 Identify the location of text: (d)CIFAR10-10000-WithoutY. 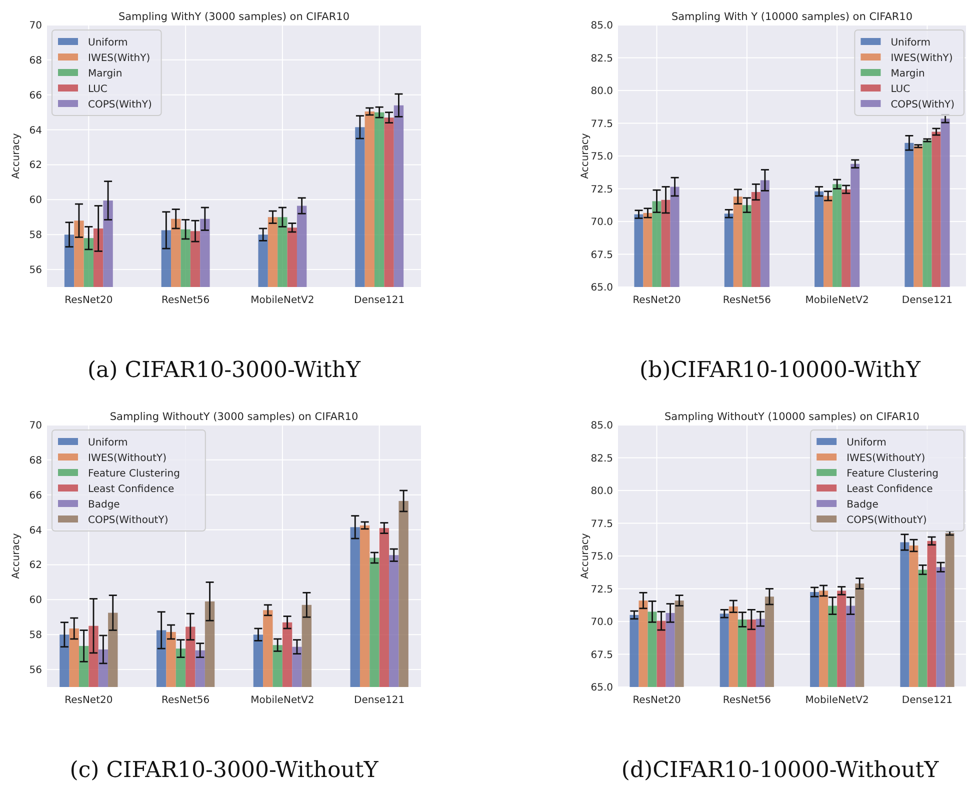
(780, 770).